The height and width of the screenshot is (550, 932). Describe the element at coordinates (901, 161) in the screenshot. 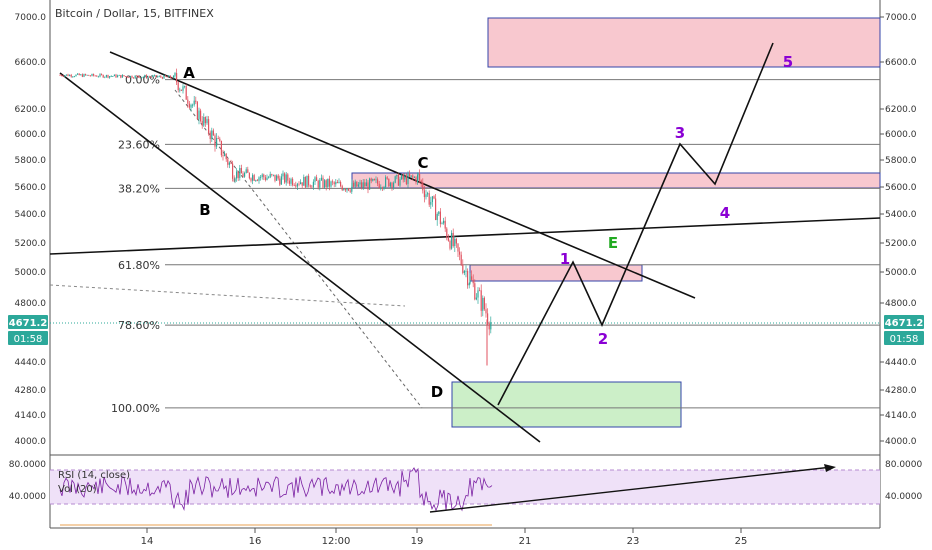

I see `right-price-tick: 5800.0` at that location.